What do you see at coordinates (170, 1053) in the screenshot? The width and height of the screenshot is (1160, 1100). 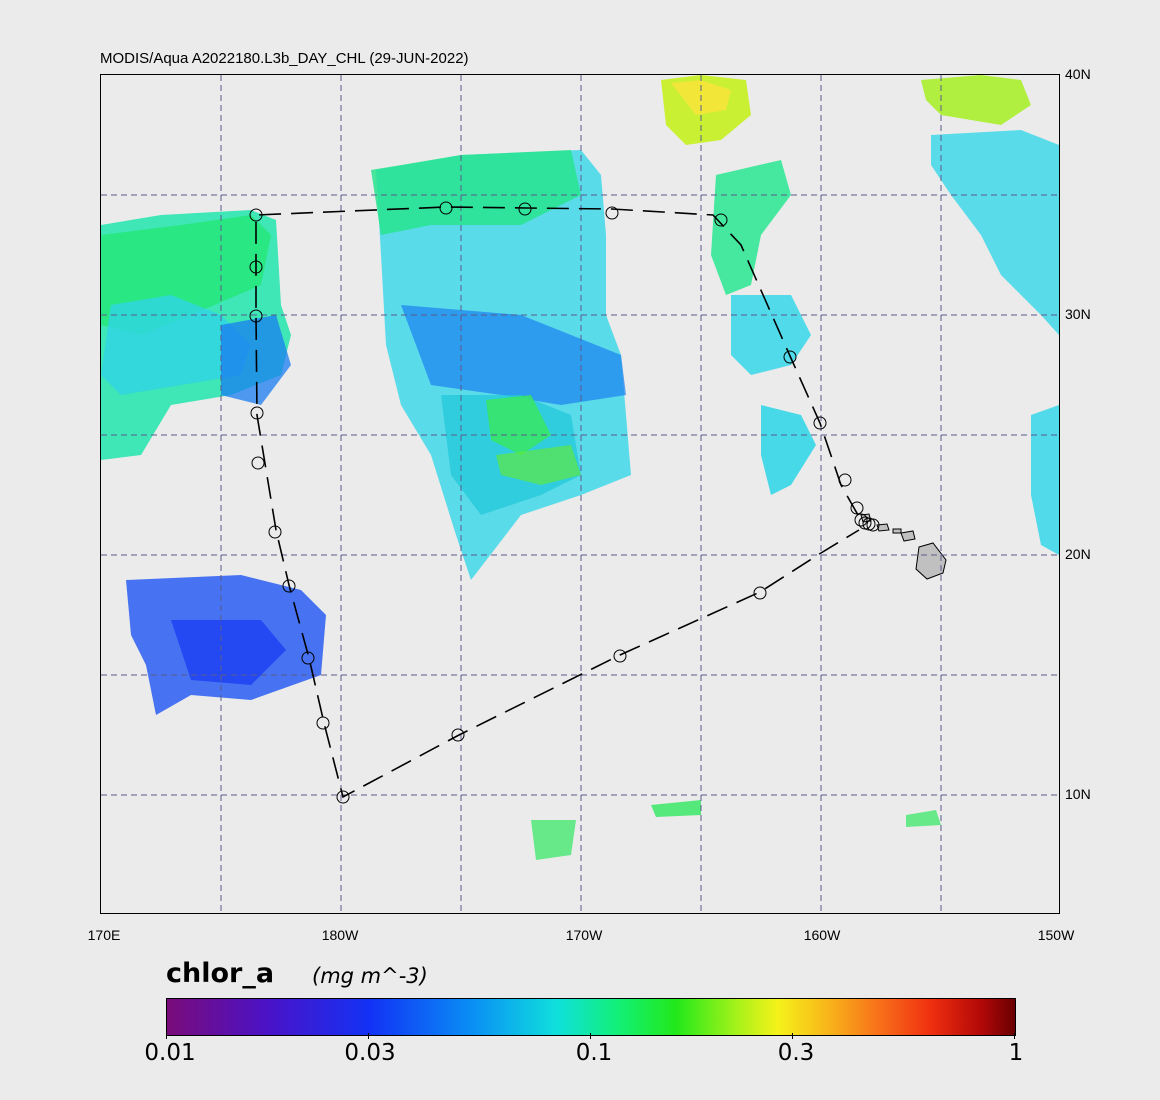 I see `colorbar-tick-label: 0.01` at bounding box center [170, 1053].